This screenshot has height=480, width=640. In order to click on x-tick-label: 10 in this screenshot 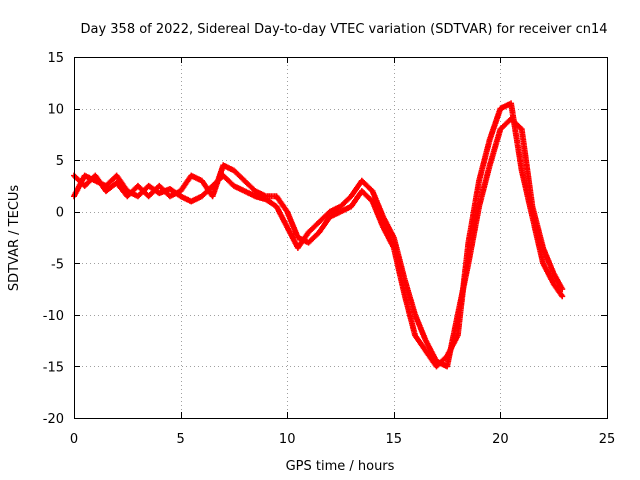, I will do `click(287, 439)`.